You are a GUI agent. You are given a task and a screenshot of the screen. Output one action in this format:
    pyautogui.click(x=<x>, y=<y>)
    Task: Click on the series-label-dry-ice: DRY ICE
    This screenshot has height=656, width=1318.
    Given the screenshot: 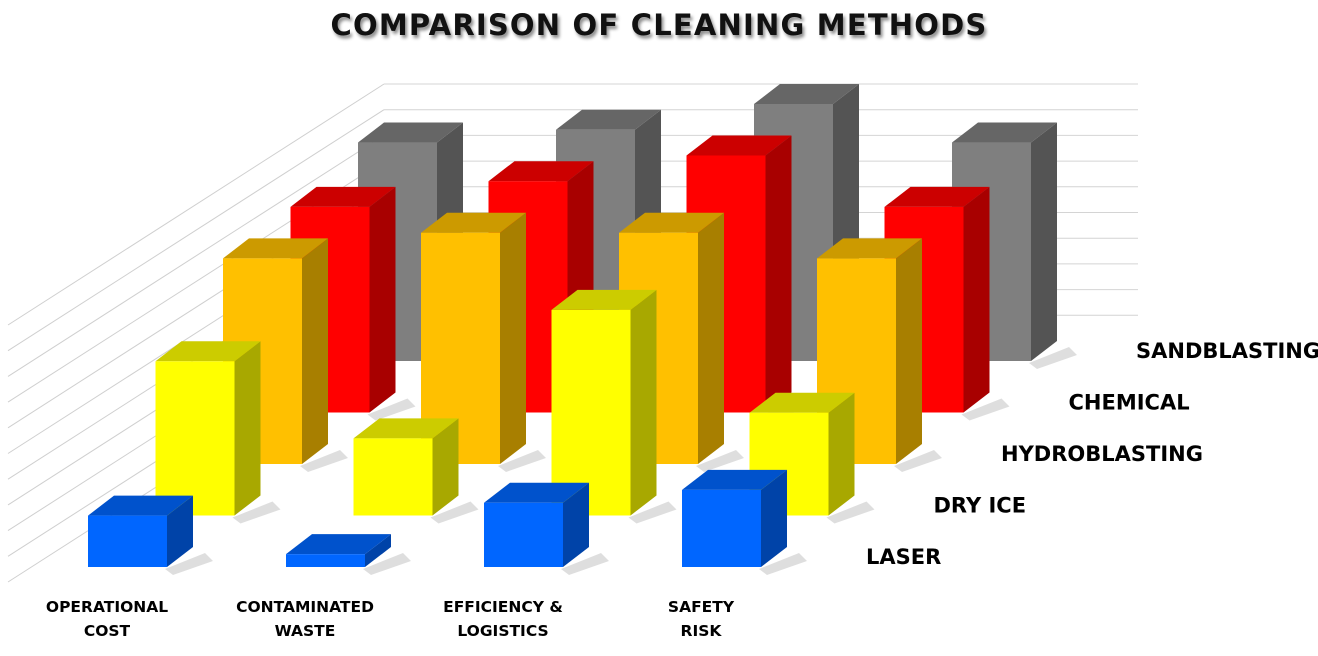 What is the action you would take?
    pyautogui.click(x=980, y=506)
    